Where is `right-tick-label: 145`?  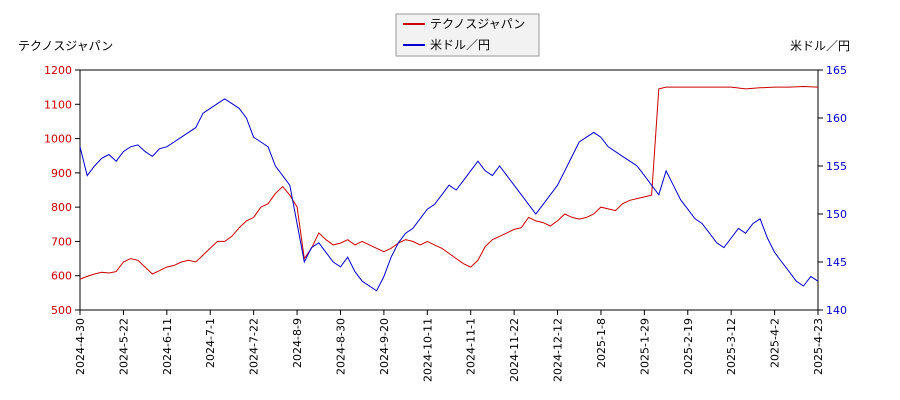 right-tick-label: 145 is located at coordinates (836, 262).